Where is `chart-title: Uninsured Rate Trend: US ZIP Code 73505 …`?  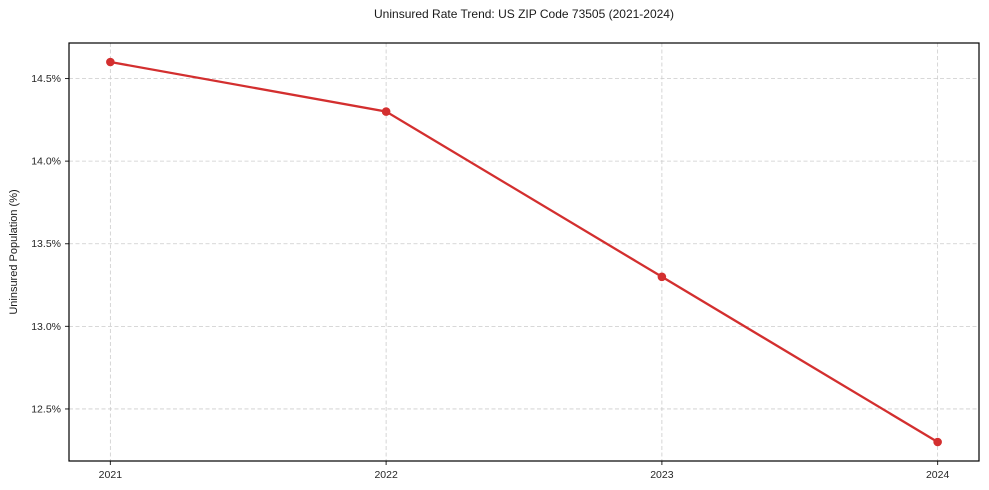 chart-title: Uninsured Rate Trend: US ZIP Code 73505 … is located at coordinates (524, 14).